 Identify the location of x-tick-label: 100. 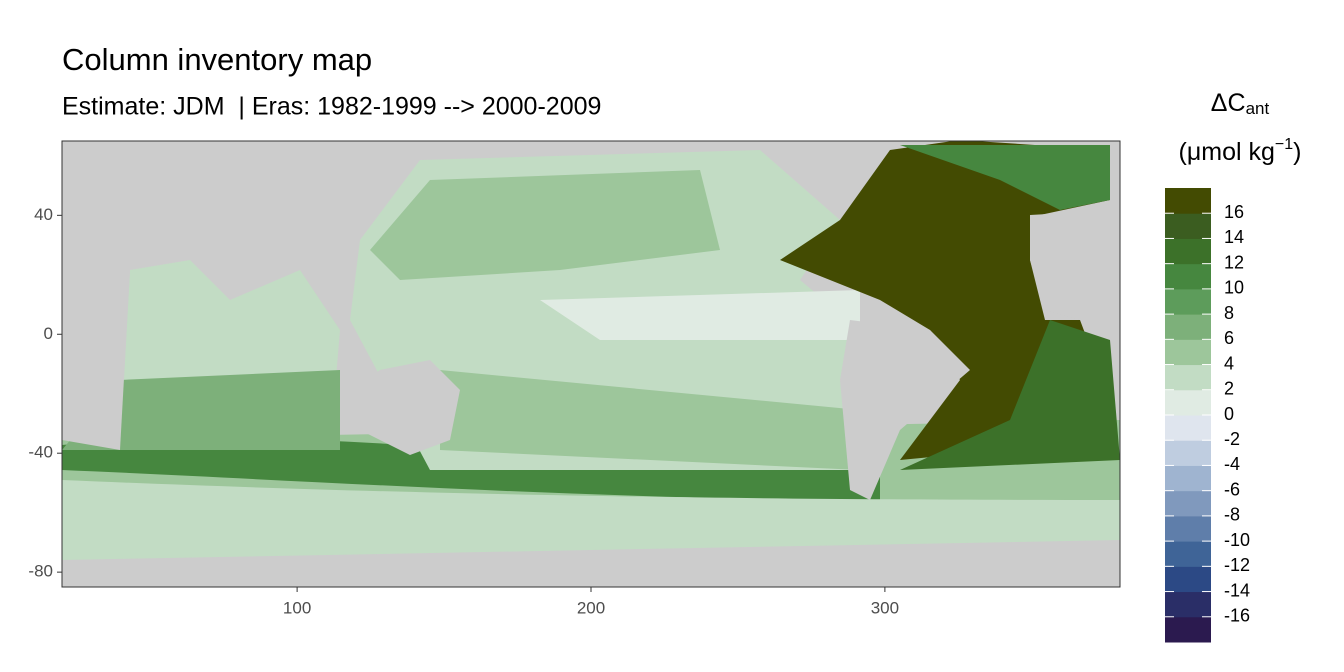
(297, 607).